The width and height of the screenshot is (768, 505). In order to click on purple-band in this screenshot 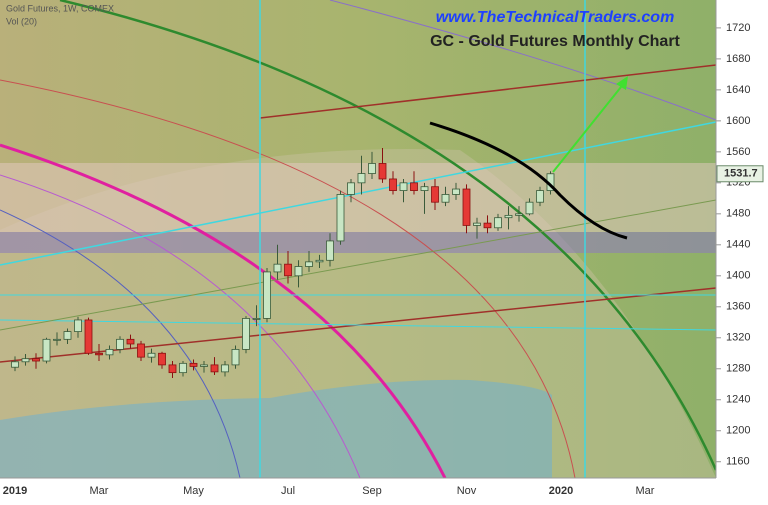, I will do `click(358, 242)`.